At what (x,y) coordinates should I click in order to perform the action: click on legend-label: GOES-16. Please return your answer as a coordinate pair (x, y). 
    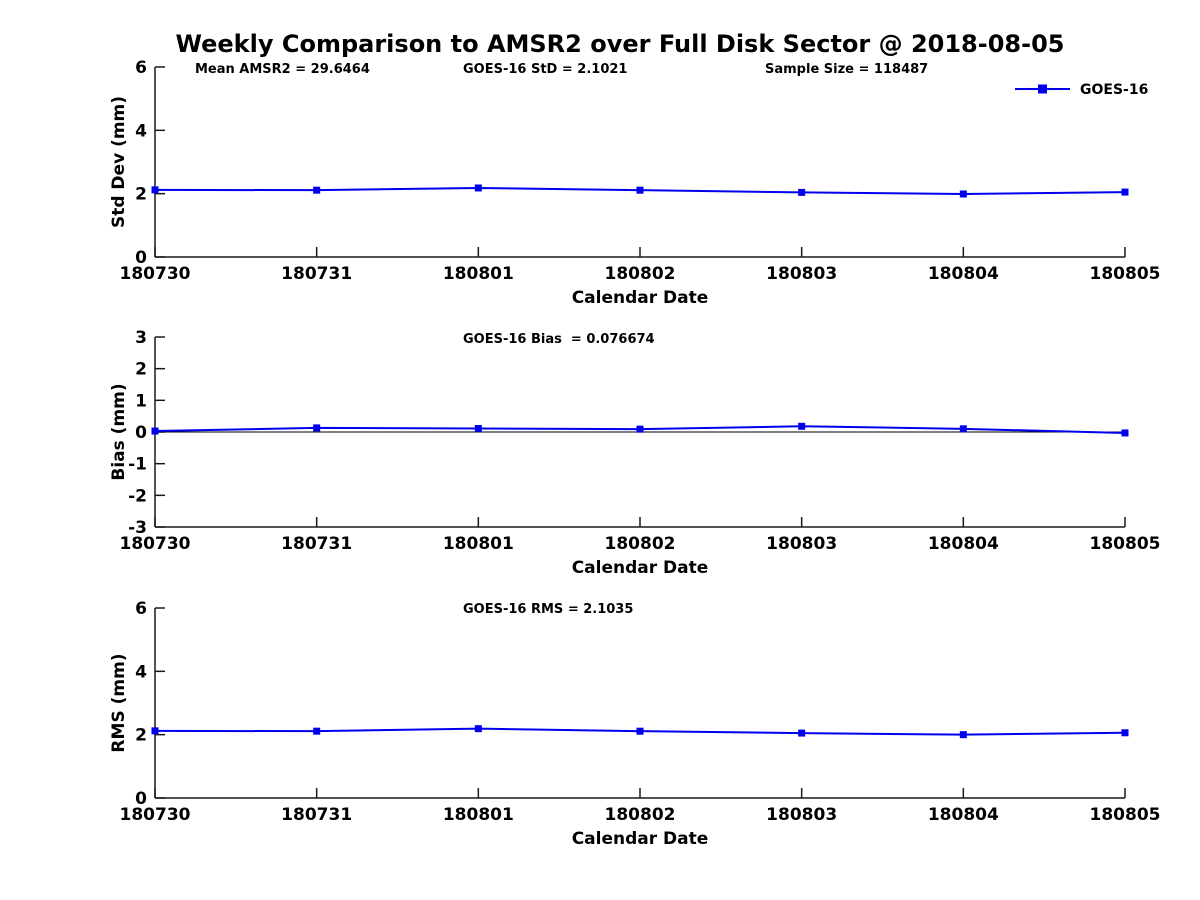
    Looking at the image, I should click on (1114, 90).